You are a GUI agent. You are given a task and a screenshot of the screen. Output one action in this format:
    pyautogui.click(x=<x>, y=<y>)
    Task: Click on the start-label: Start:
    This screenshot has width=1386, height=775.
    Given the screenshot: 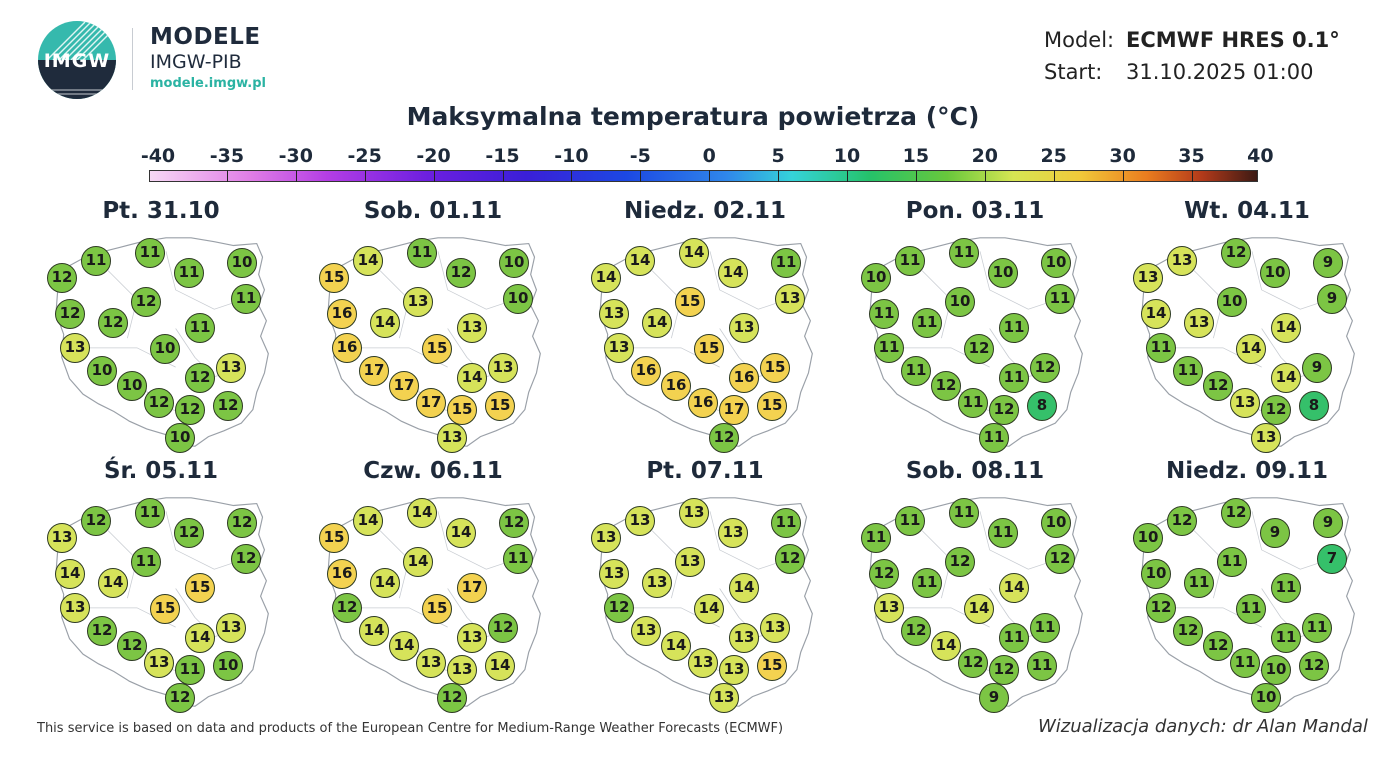 What is the action you would take?
    pyautogui.click(x=1073, y=72)
    